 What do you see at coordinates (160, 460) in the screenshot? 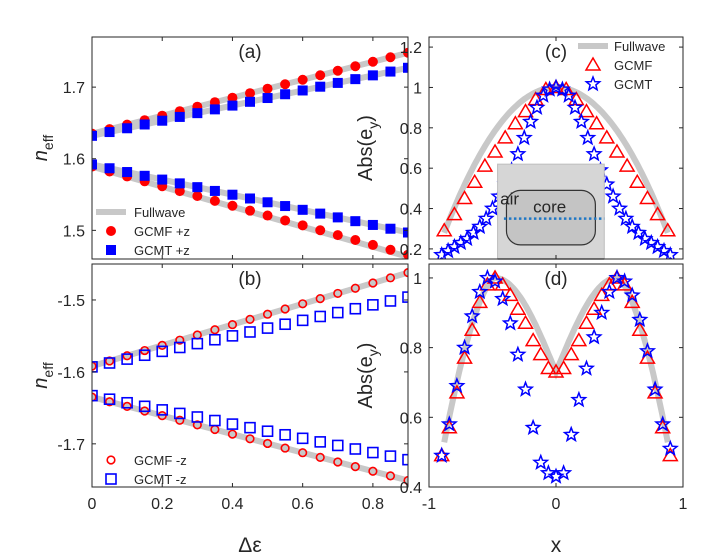
I see `legend-label: GCMF -z` at bounding box center [160, 460].